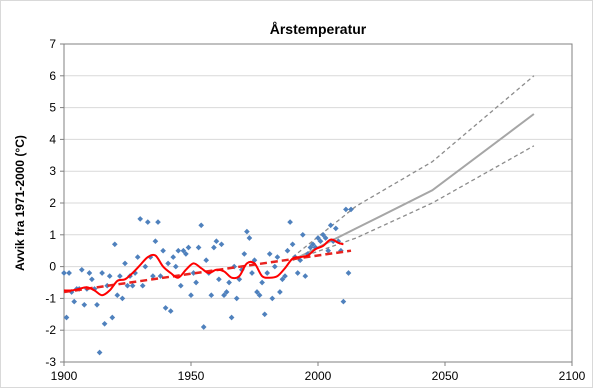  What do you see at coordinates (50, 298) in the screenshot?
I see `y-tick-label: -1` at bounding box center [50, 298].